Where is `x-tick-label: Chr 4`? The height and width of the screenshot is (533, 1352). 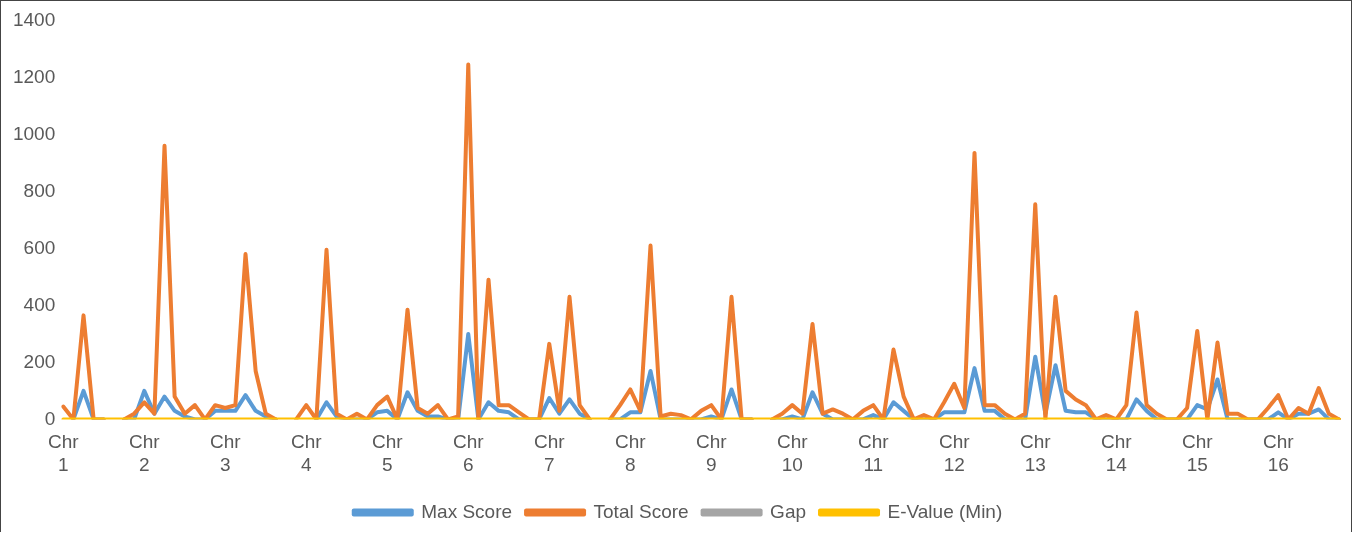 x-tick-label: Chr 4 is located at coordinates (306, 453).